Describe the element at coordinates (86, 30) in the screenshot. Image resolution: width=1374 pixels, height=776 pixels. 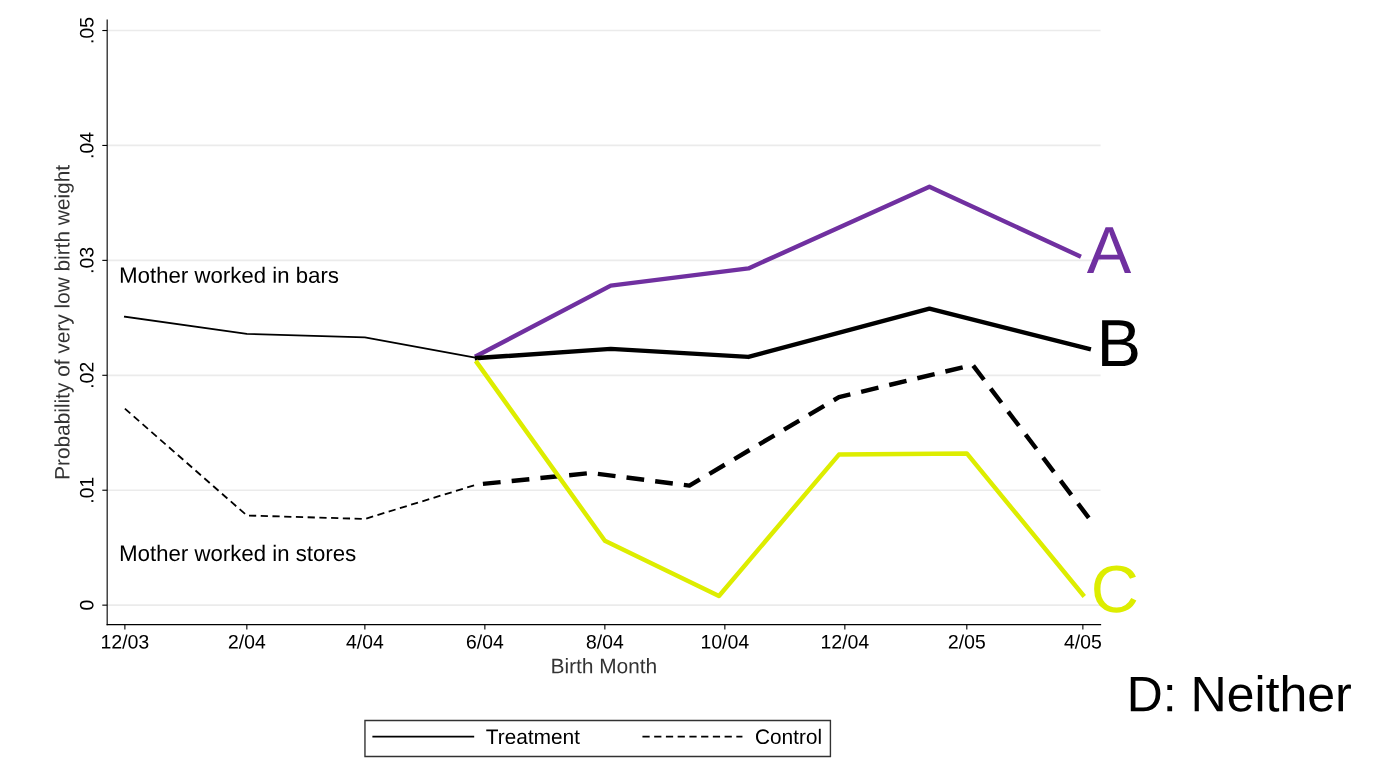
I see `y-tick-label: .05` at that location.